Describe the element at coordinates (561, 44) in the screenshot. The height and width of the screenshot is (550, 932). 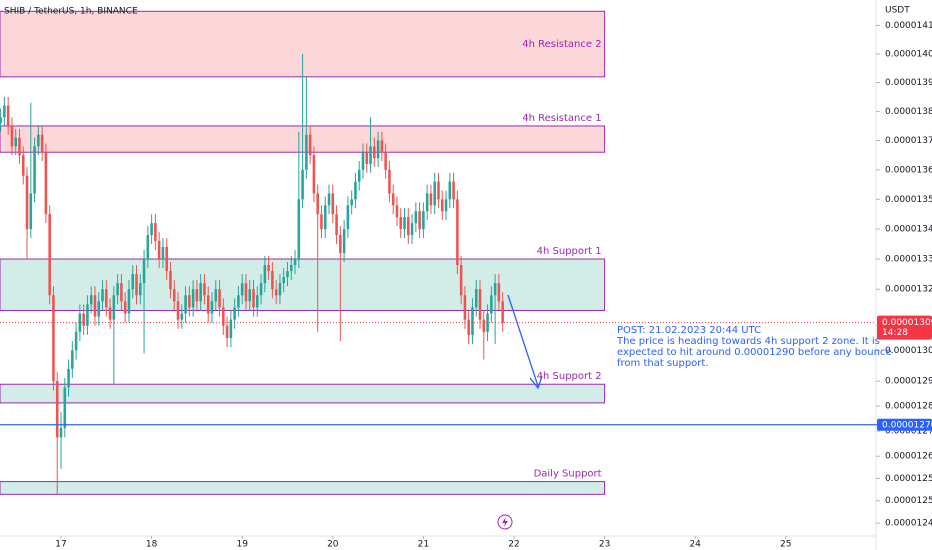
I see `zone-label: 4h Resistance 2` at that location.